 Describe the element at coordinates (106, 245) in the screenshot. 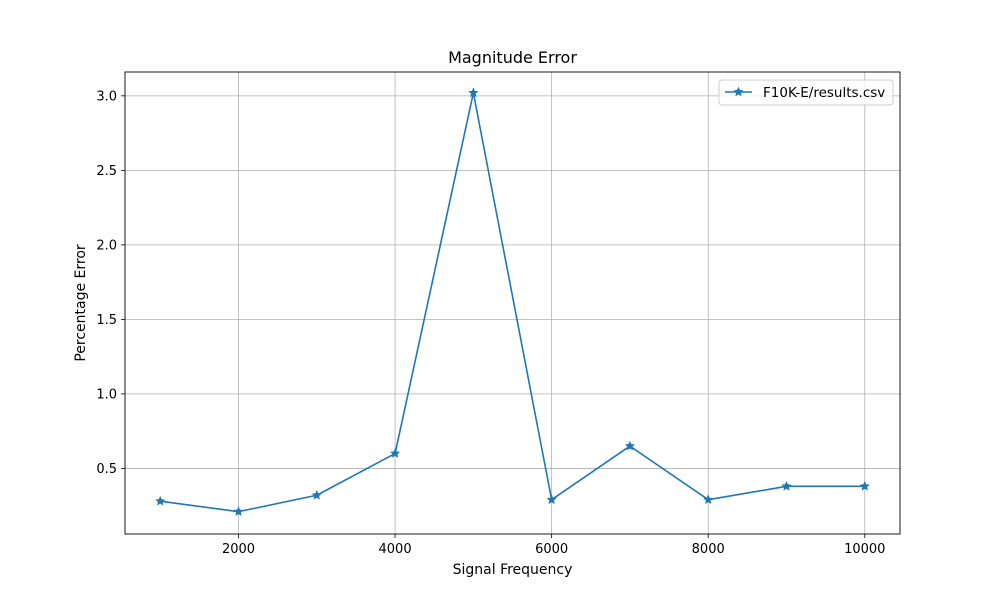

I see `y-tick-label: 2.0` at that location.